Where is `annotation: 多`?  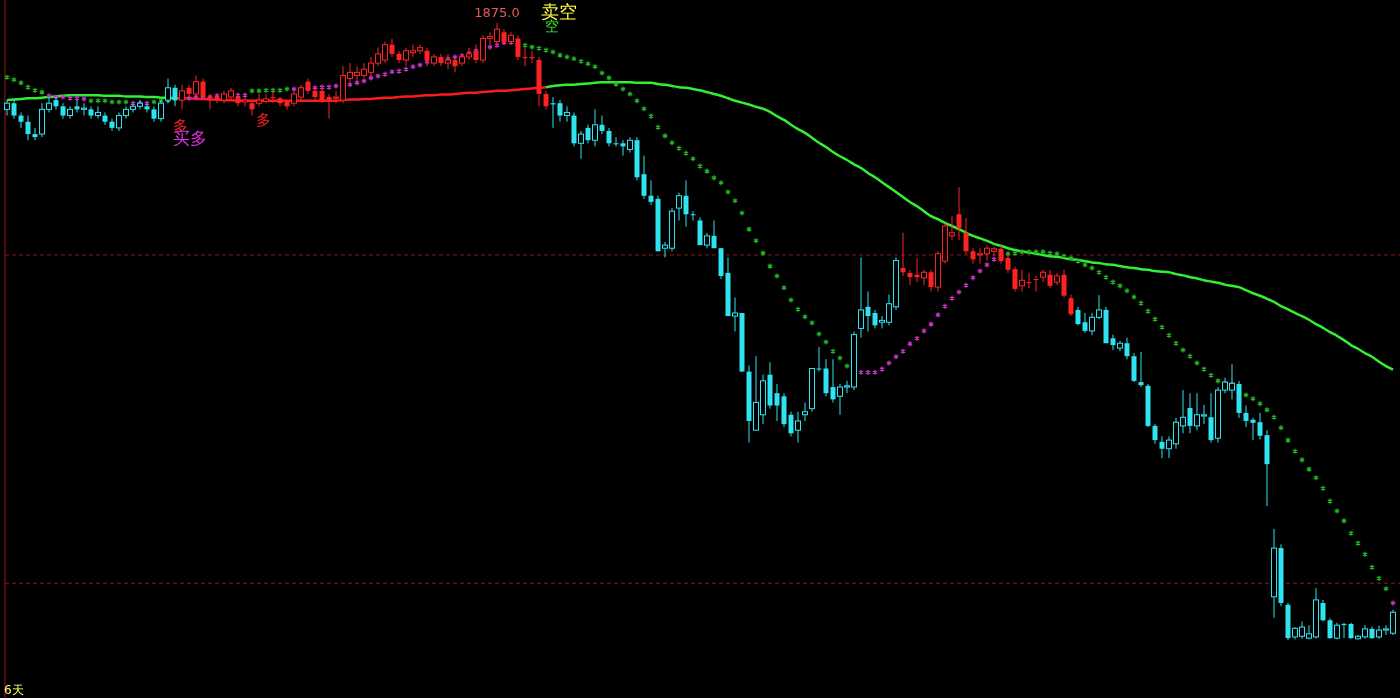
annotation: 多 is located at coordinates (263, 120).